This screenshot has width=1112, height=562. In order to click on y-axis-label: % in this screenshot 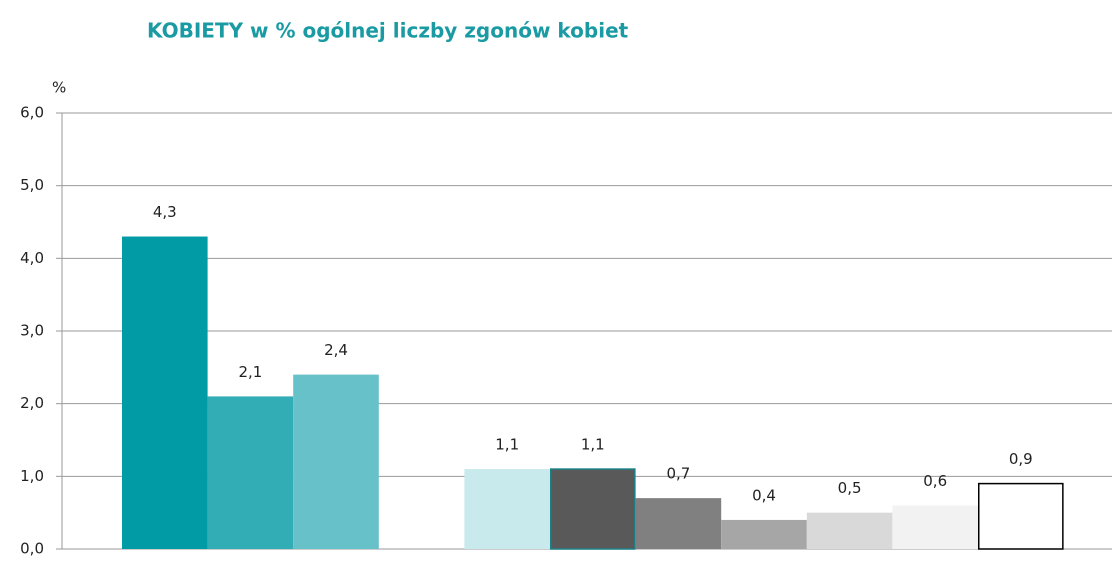, I will do `click(59, 88)`.